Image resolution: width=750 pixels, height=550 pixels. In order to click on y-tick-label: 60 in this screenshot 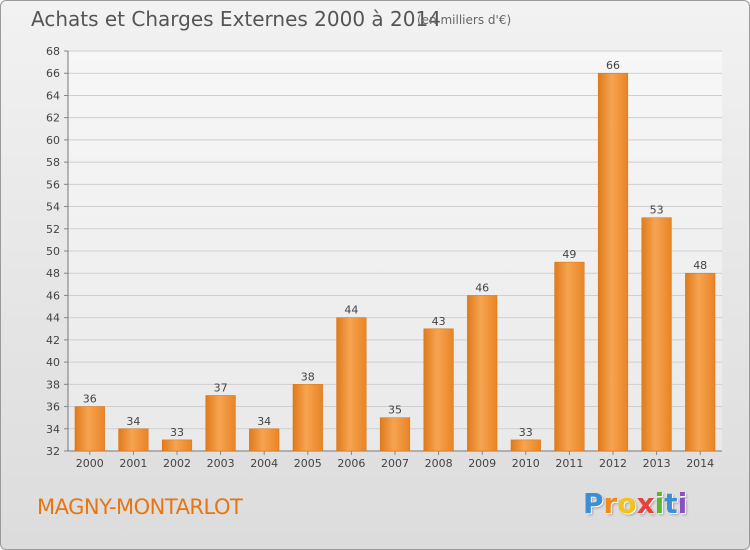, I will do `click(53, 140)`.